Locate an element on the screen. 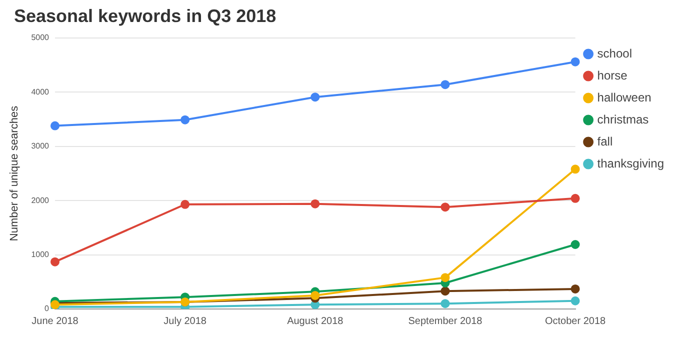 This screenshot has width=680, height=339. y-tick-label: 0 is located at coordinates (47, 309).